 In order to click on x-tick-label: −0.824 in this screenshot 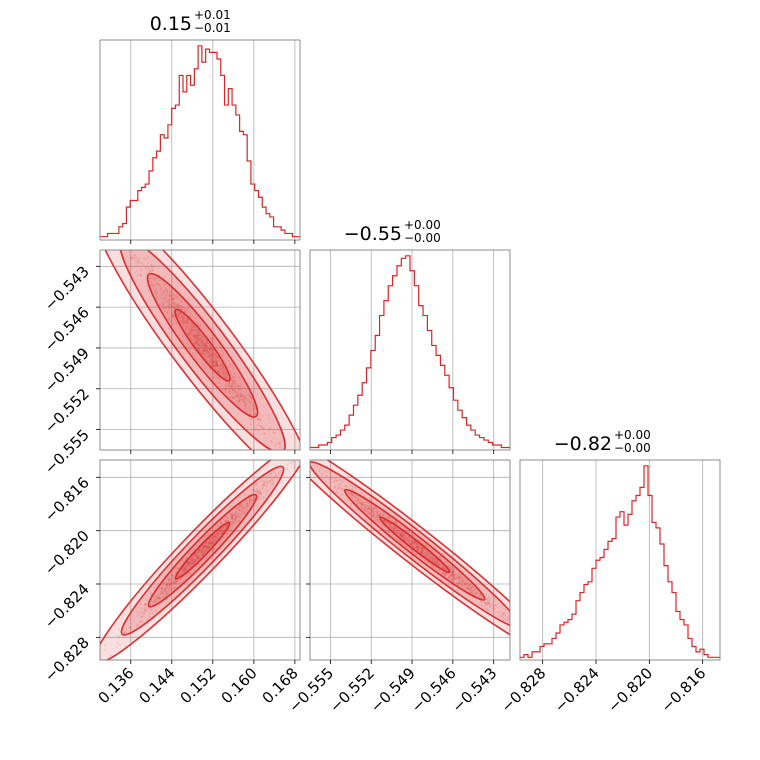, I will do `click(577, 690)`.